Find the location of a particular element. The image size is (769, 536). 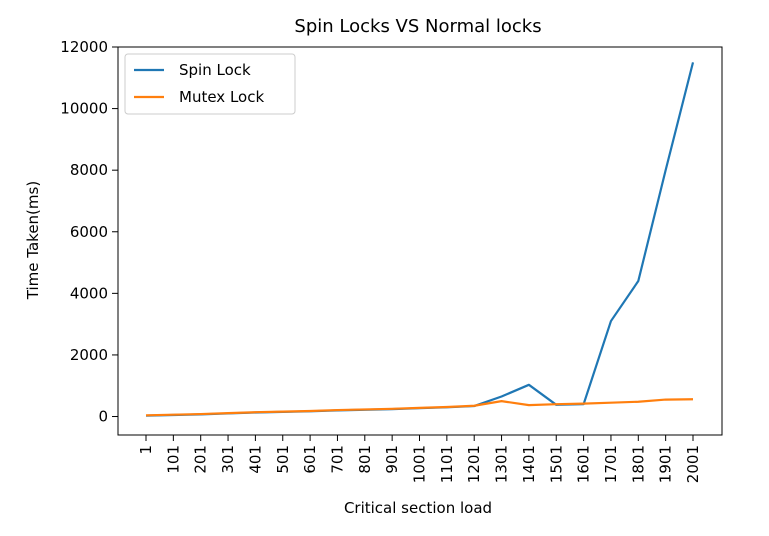

legend-box is located at coordinates (210, 84).